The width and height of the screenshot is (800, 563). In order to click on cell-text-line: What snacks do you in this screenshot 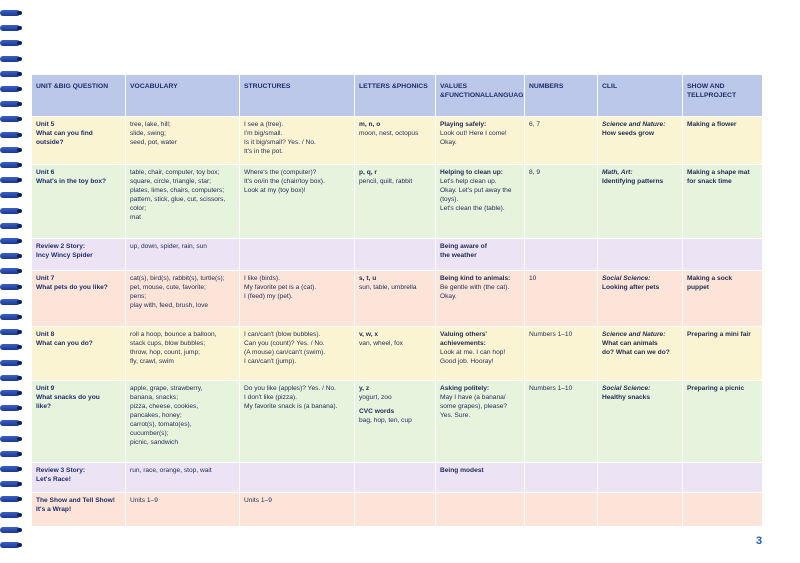, I will do `click(68, 397)`.